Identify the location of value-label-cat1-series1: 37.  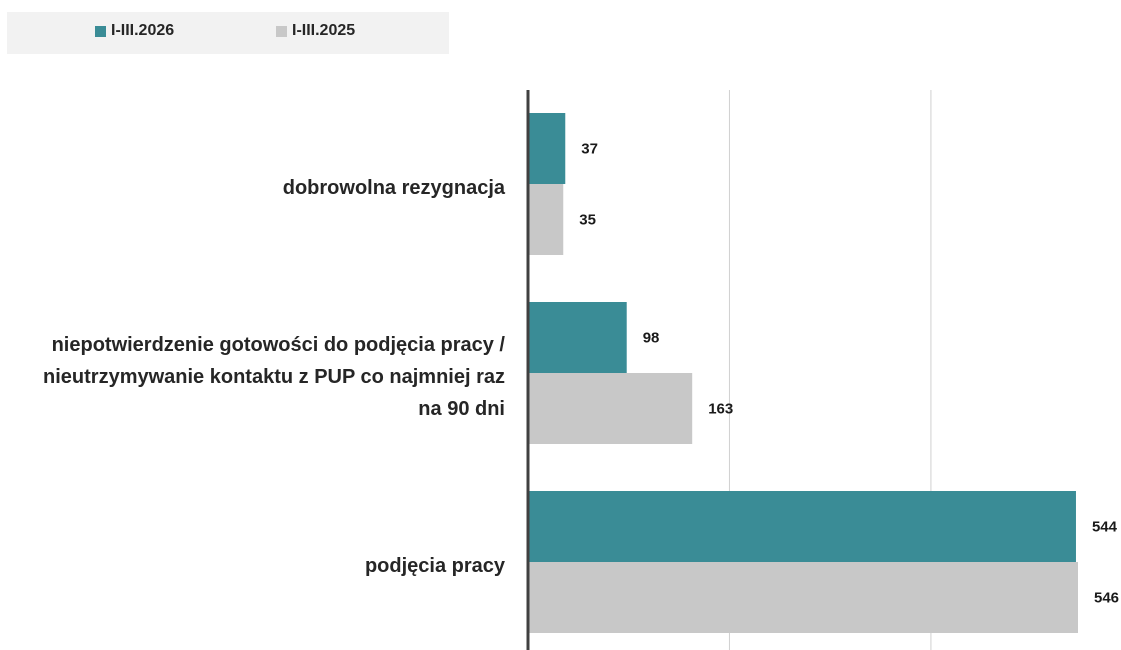
(589, 149).